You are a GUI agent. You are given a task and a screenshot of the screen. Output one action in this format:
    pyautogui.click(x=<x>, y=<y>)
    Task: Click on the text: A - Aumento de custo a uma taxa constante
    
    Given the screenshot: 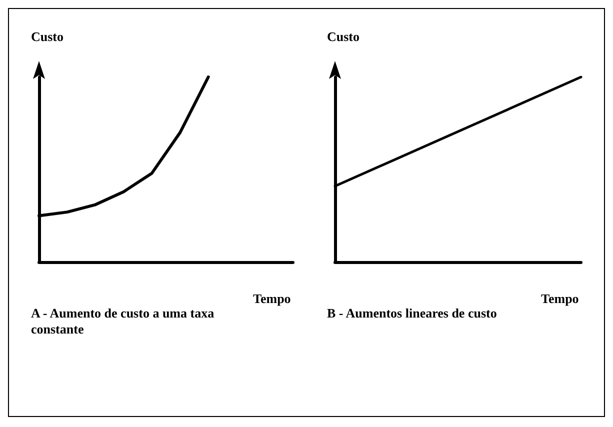 What is the action you would take?
    pyautogui.click(x=124, y=321)
    